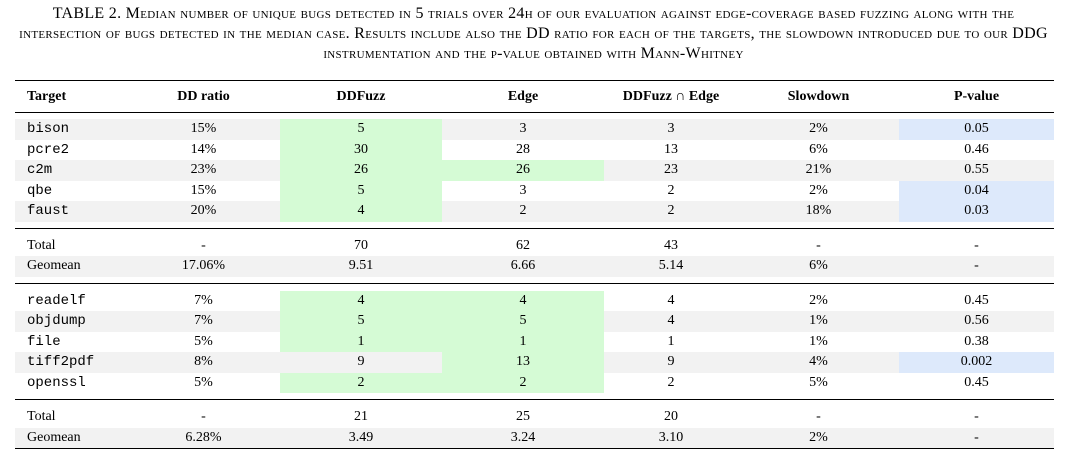 Image resolution: width=1067 pixels, height=460 pixels. I want to click on cell-ddfuzz: 2, so click(361, 382).